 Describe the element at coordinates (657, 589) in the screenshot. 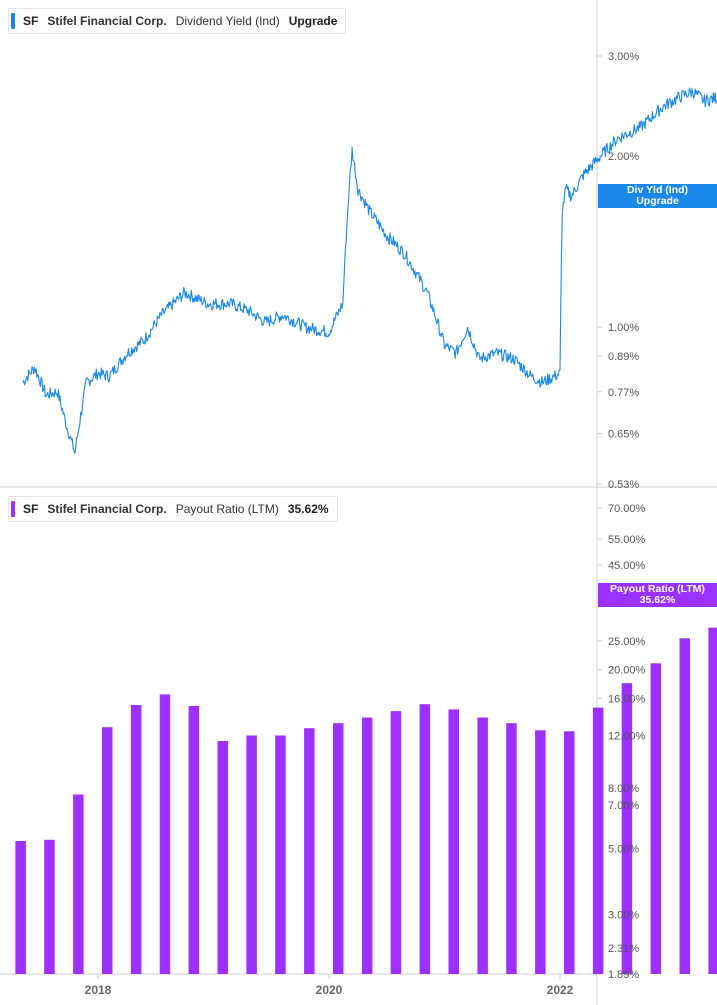

I see `payout-ratio-tag-line1: Payout Ratio (LTM)` at that location.